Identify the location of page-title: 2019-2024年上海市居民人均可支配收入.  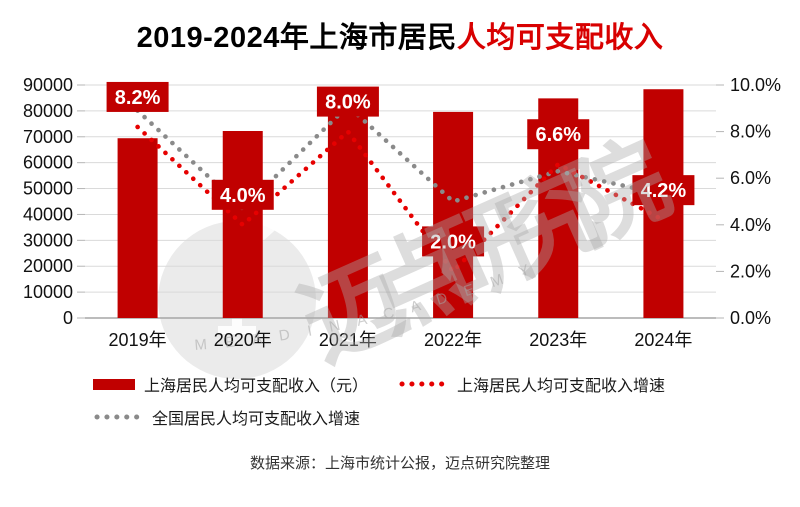
(400, 35).